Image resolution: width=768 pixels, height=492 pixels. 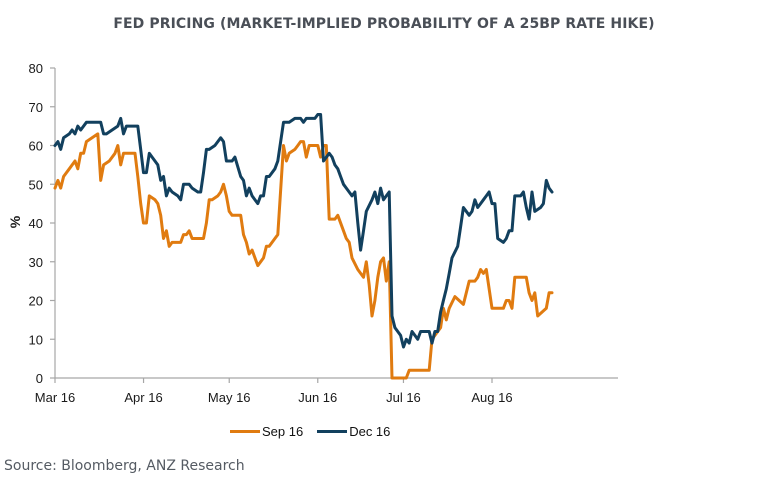 What do you see at coordinates (124, 466) in the screenshot?
I see `source-note: Source: Bloomberg, ANZ Research` at bounding box center [124, 466].